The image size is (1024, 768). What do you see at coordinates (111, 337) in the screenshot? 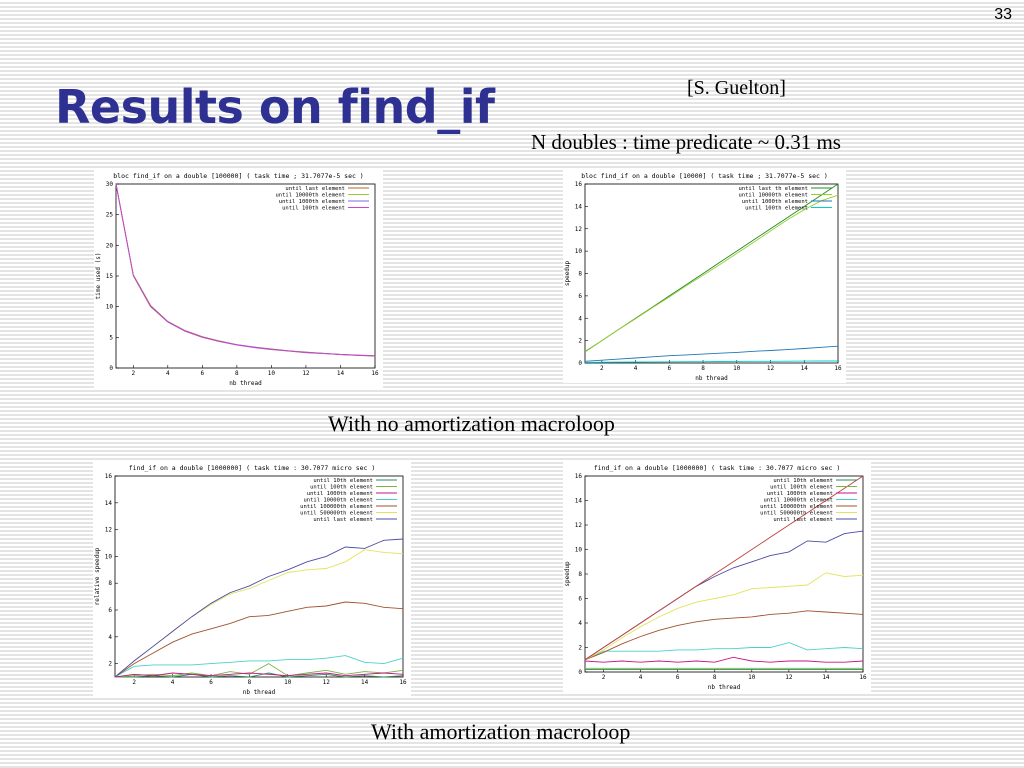
I see `y-tick-label: 5` at bounding box center [111, 337].